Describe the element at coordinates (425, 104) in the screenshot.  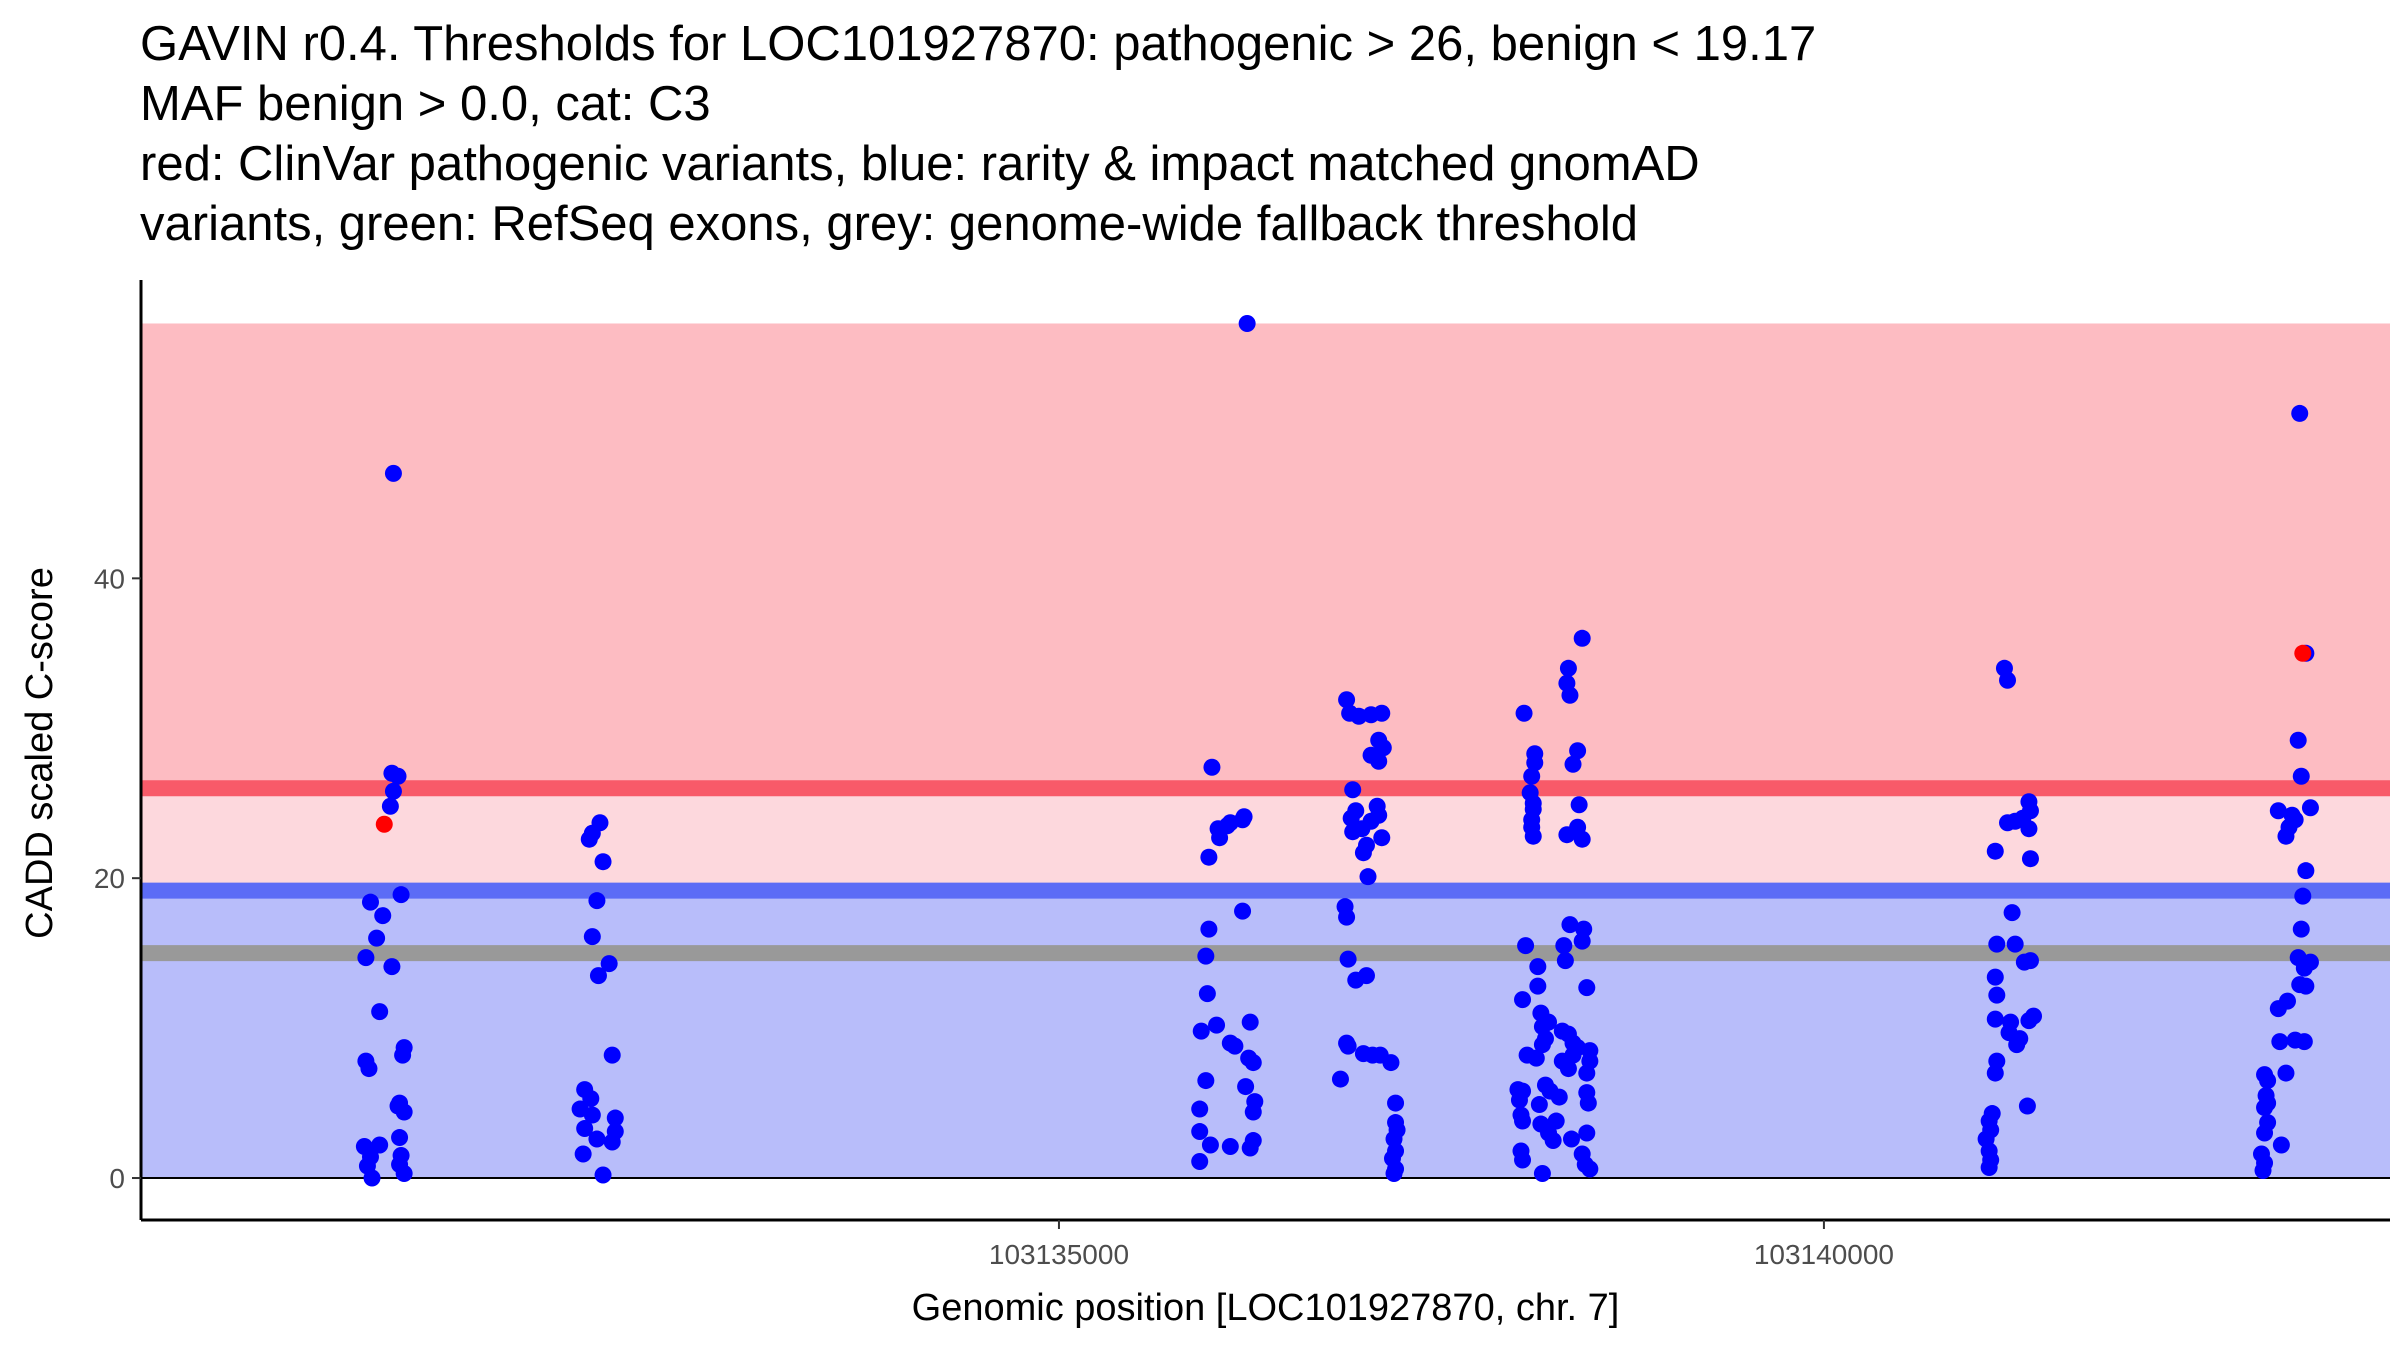
I see `chart-title-line-2: MAF benign > 0.0, cat: C3` at that location.